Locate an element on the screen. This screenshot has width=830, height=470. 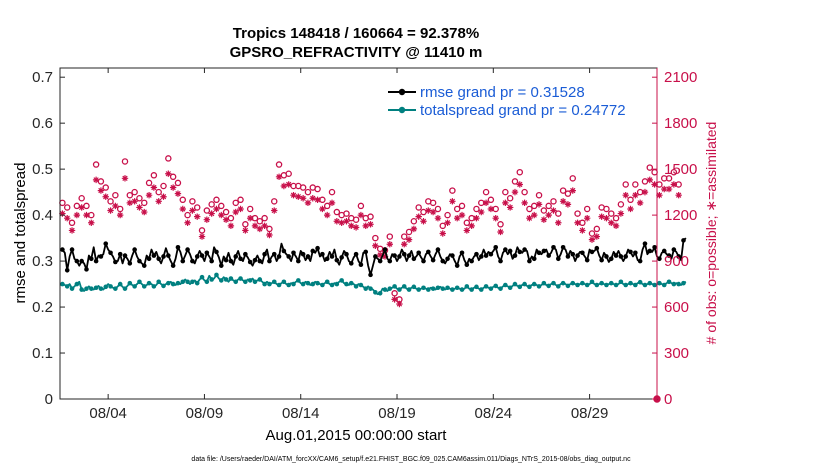
left-tick-label: 0.2 is located at coordinates (42, 307).